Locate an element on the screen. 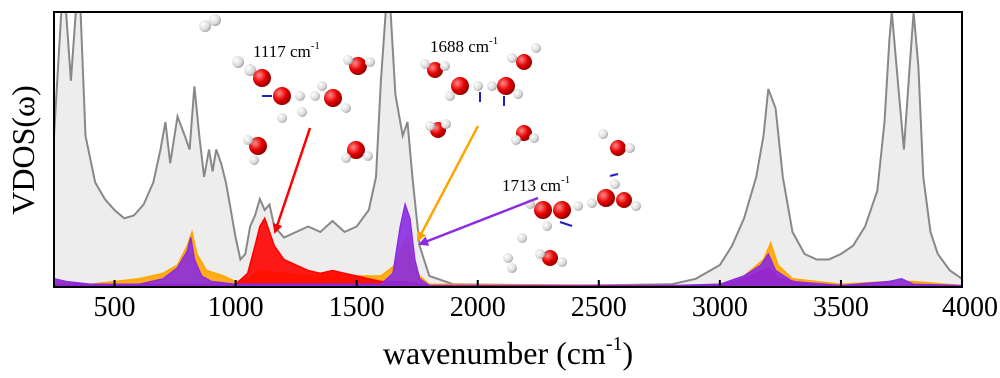 The image size is (1000, 378). y-axis-title: VDOS(ω) is located at coordinates (23, 150).